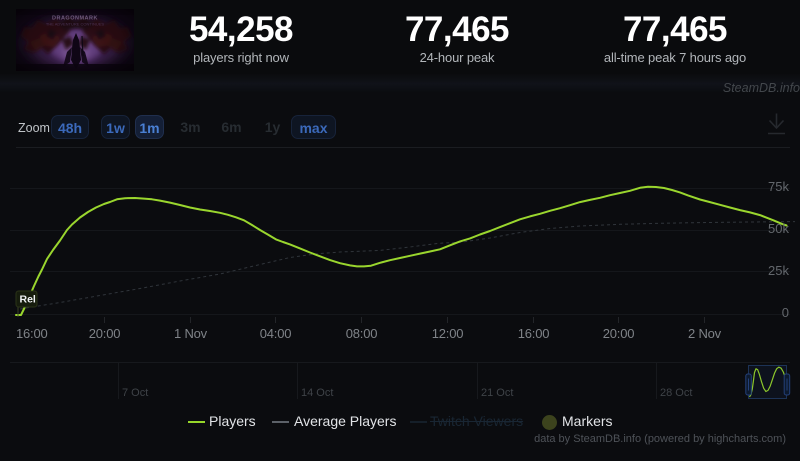 This screenshot has width=800, height=461. I want to click on svg-text: 08:00, so click(362, 333).